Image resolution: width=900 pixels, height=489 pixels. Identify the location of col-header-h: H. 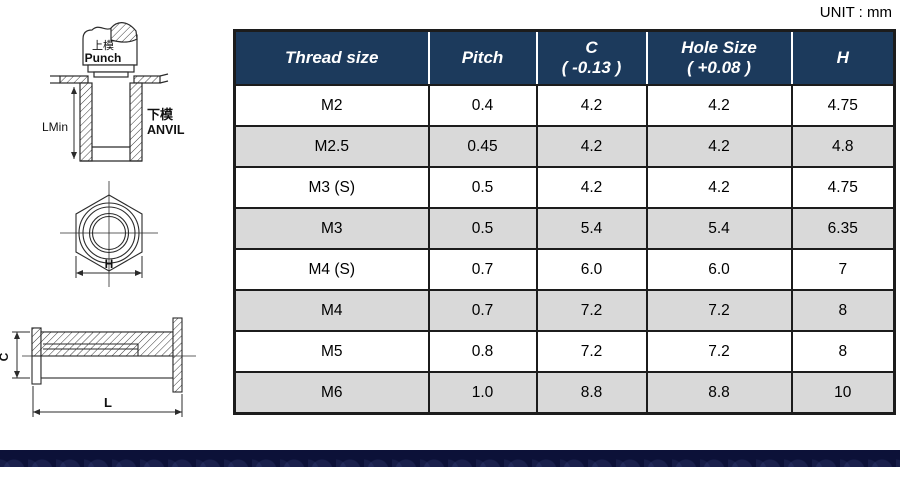
(842, 58).